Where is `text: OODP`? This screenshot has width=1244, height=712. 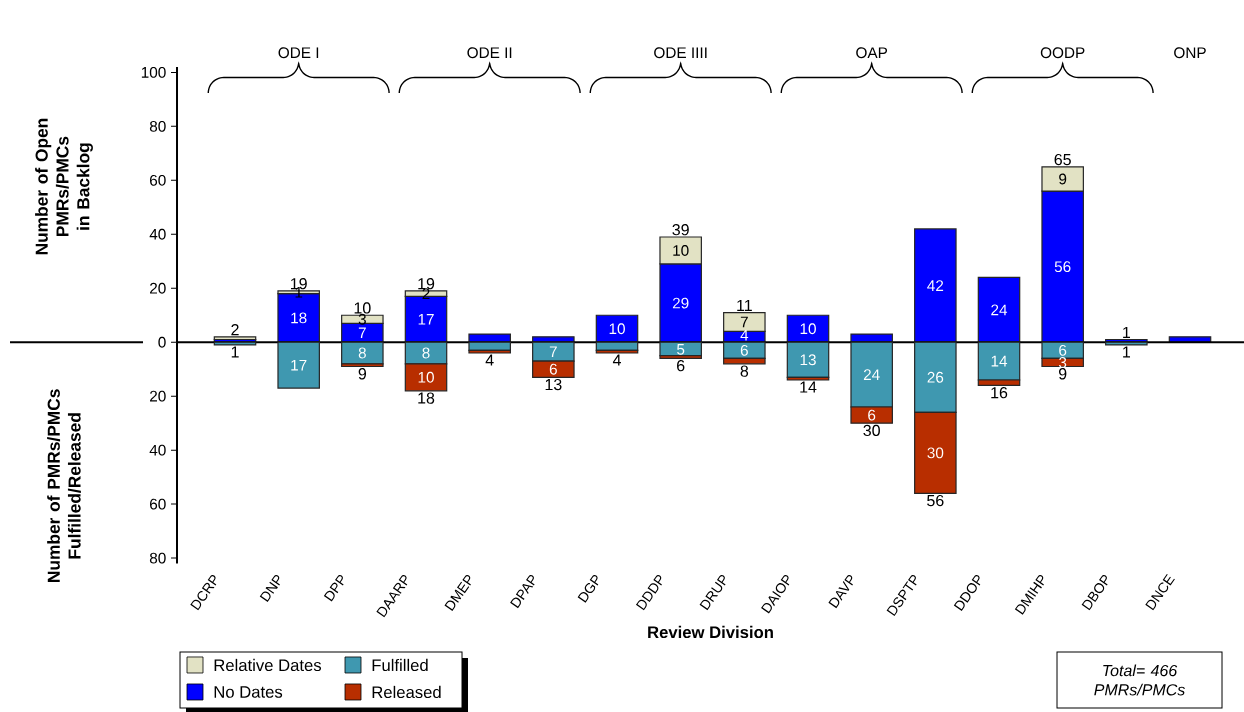 text: OODP is located at coordinates (1062, 53).